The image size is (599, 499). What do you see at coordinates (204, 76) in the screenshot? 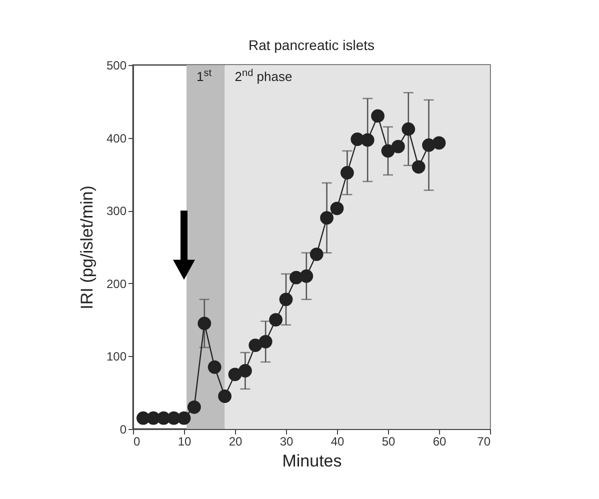
I see `band-label: 1$^{st}$` at bounding box center [204, 76].